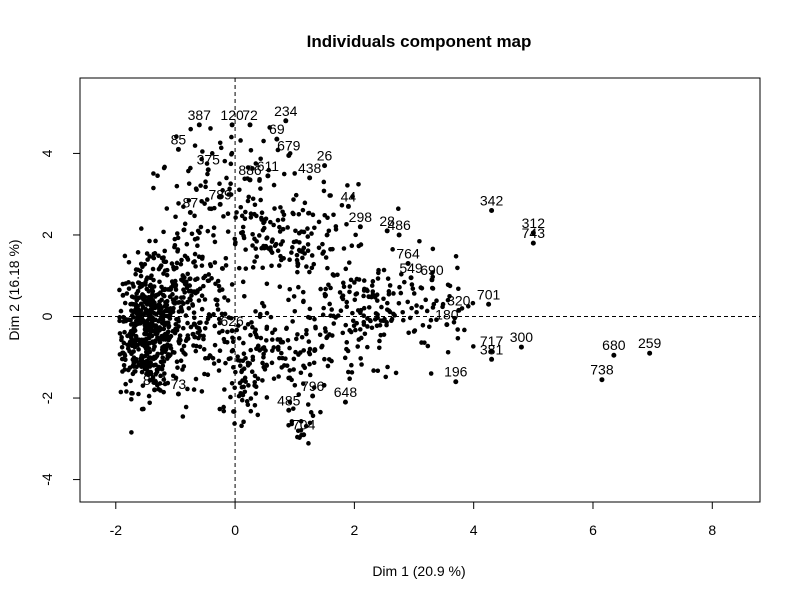  Describe the element at coordinates (200, 115) in the screenshot. I see `point-label: 387` at that location.